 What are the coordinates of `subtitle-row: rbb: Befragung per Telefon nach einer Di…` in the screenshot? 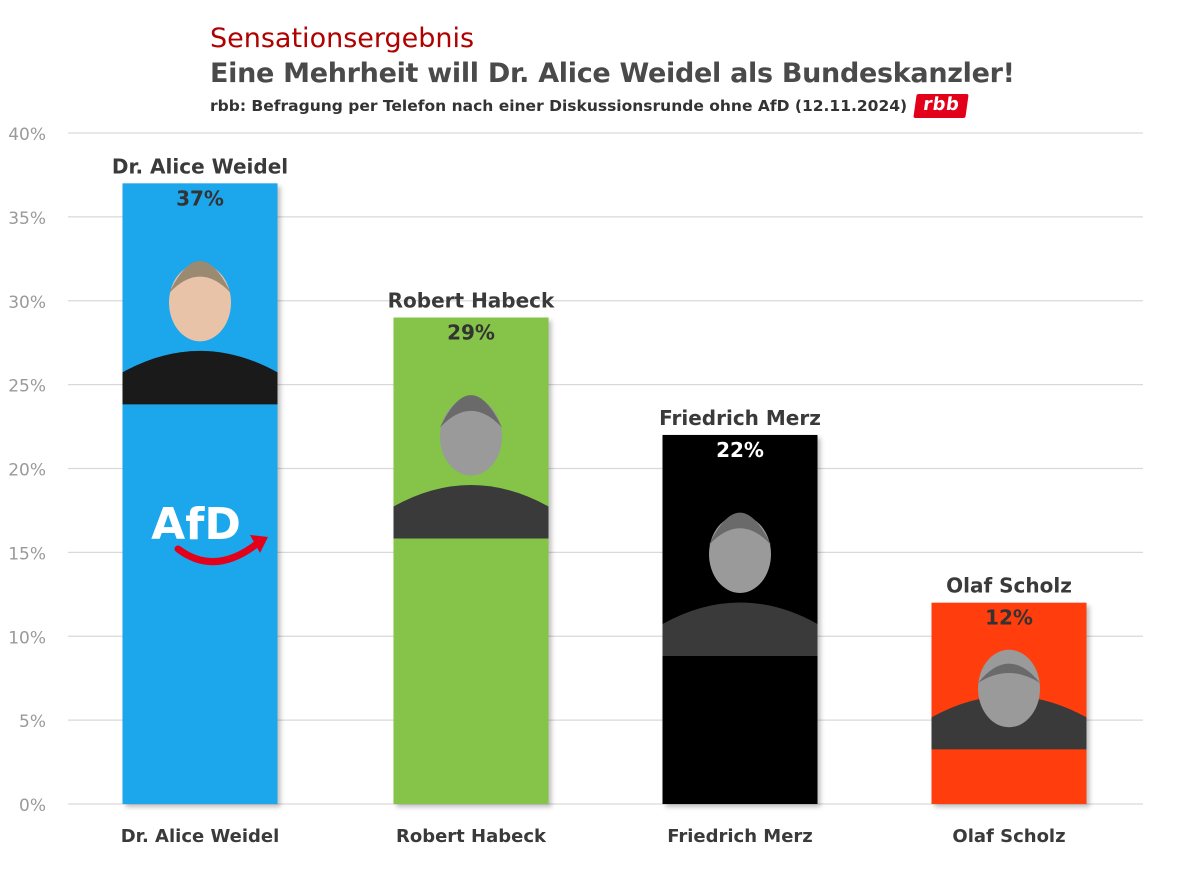 It's located at (660, 106).